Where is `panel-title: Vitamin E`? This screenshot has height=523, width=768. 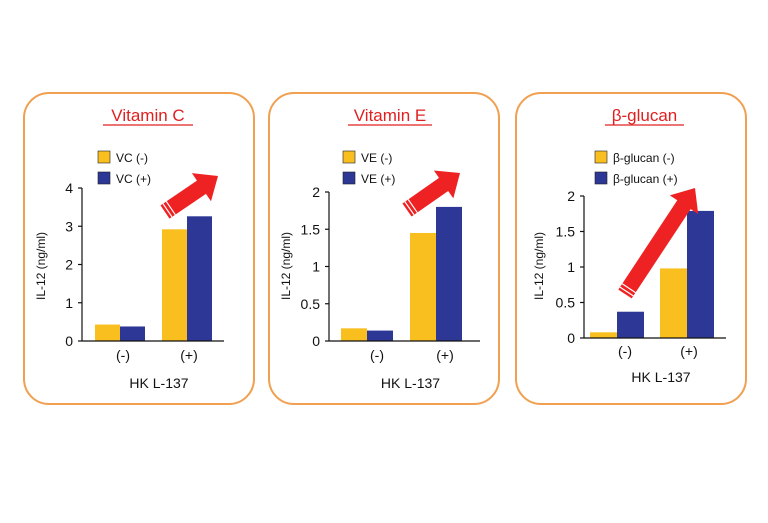 panel-title: Vitamin E is located at coordinates (390, 115).